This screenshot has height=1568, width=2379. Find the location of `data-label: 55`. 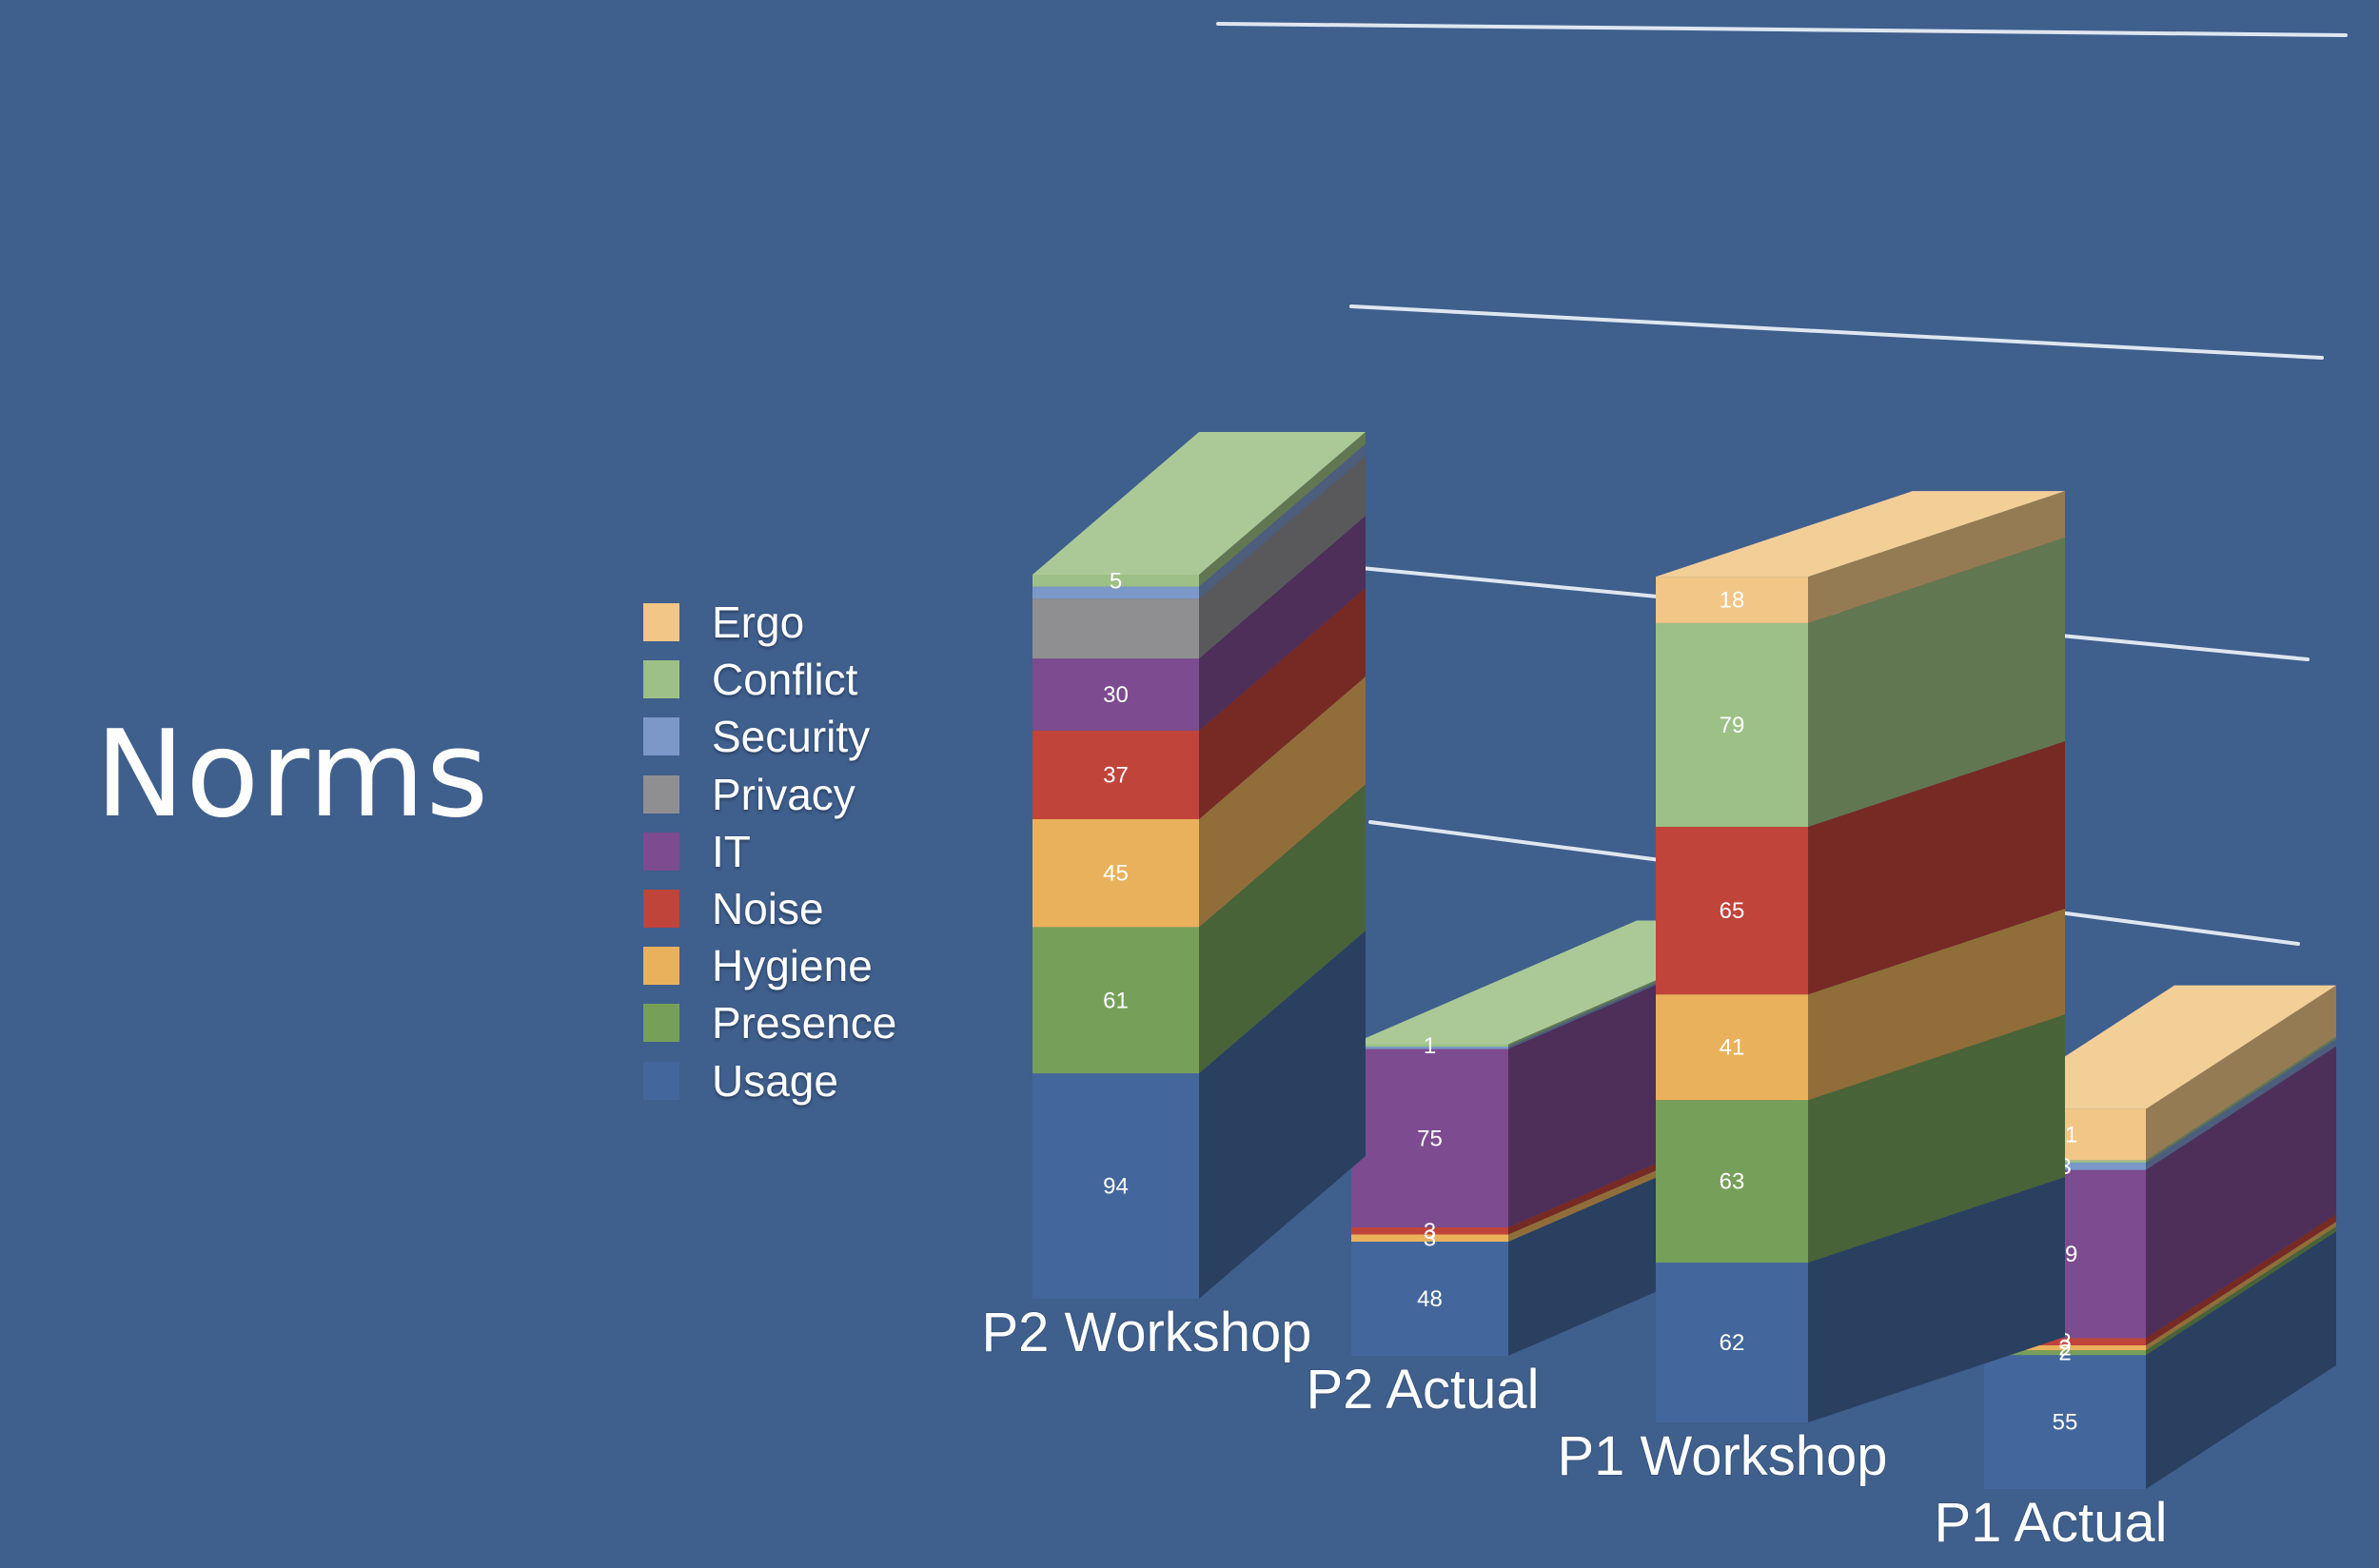

data-label: 55 is located at coordinates (2065, 1423).